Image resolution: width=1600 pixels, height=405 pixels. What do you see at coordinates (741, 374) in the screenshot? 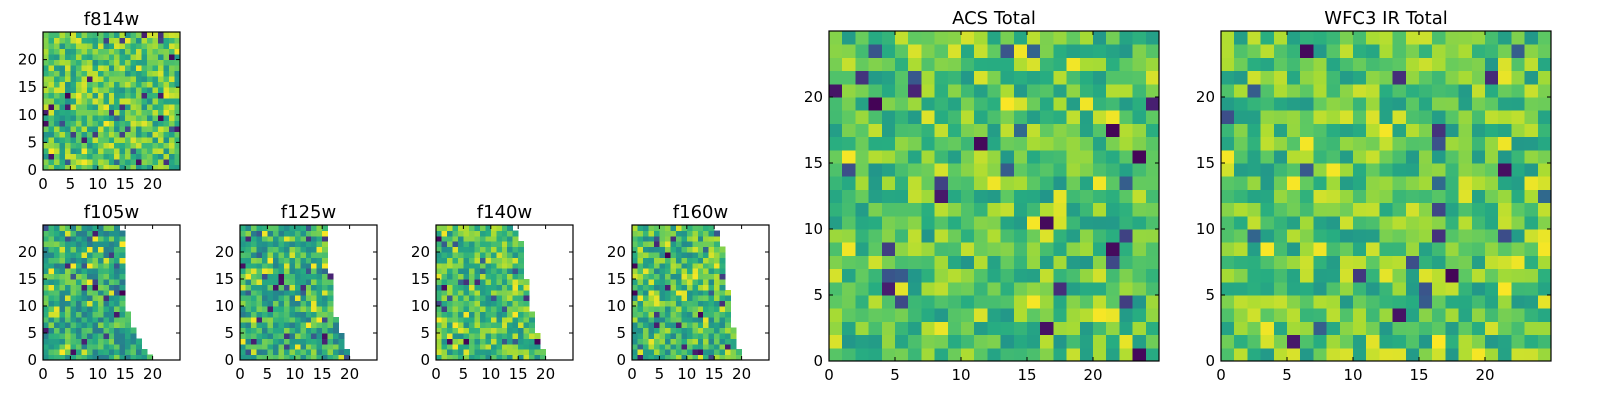
I see `x-tick-label: 20` at bounding box center [741, 374].